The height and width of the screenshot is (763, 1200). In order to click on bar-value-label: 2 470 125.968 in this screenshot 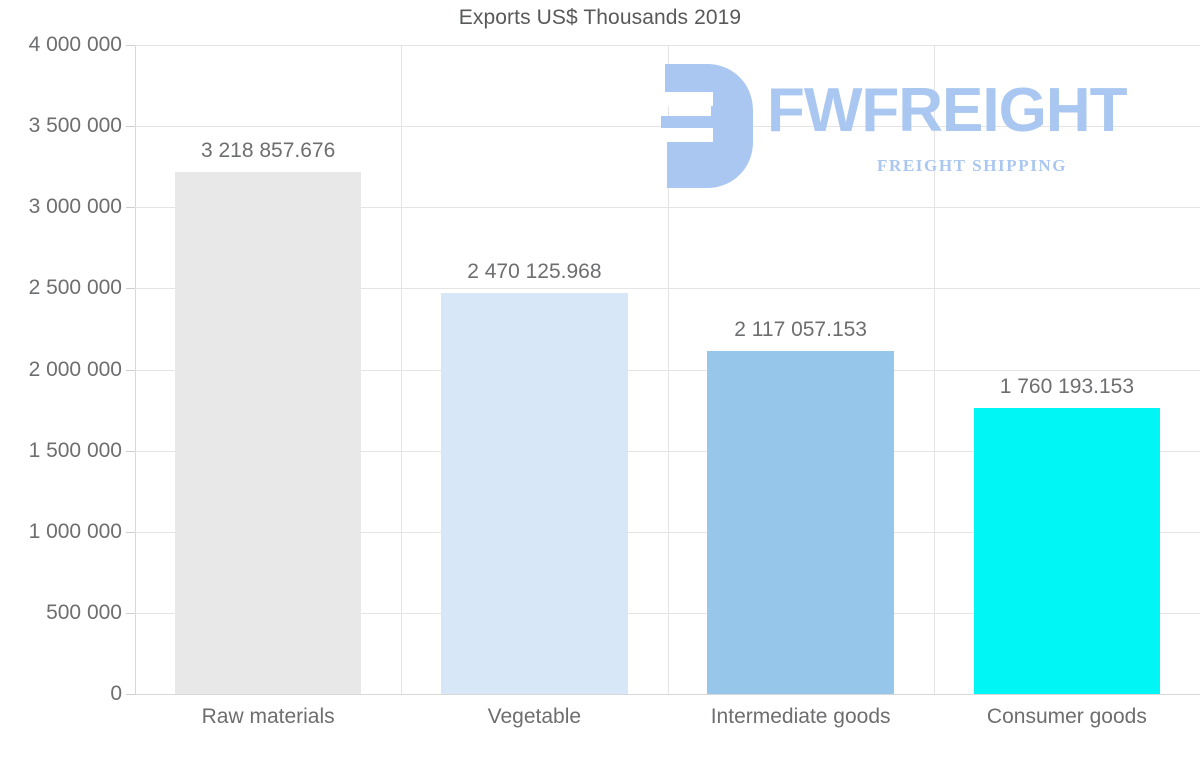, I will do `click(534, 272)`.